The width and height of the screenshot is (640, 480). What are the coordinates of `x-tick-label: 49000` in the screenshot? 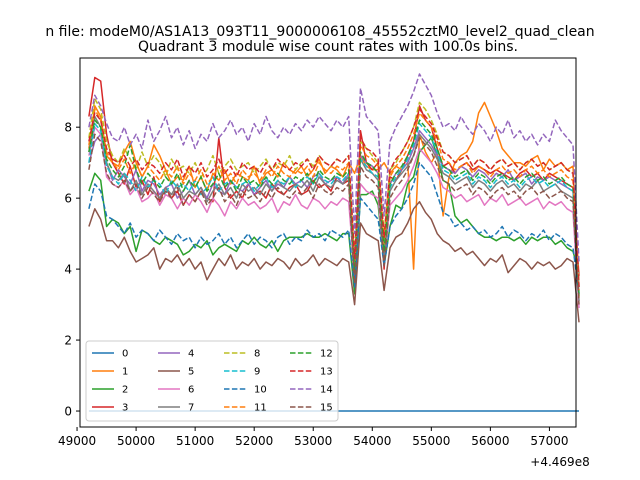 It's located at (77, 441).